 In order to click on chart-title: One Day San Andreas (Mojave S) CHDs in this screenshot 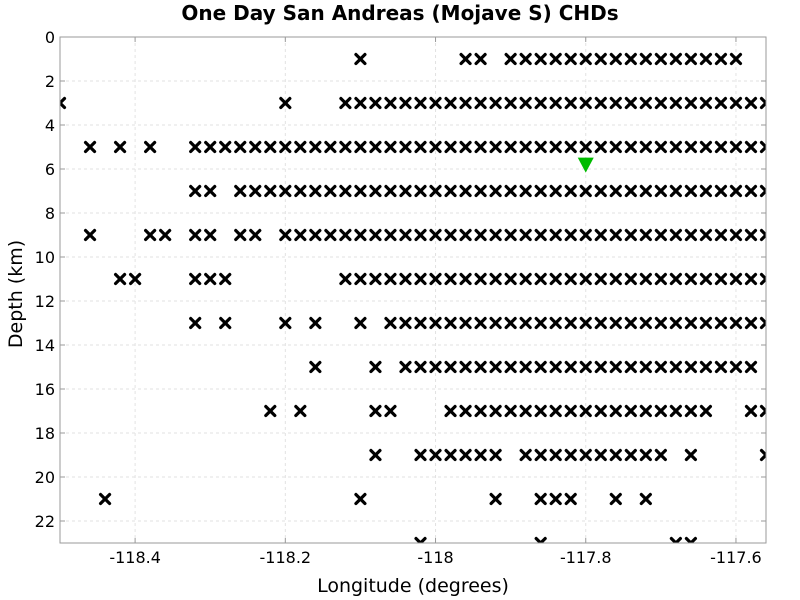, I will do `click(399, 13)`.